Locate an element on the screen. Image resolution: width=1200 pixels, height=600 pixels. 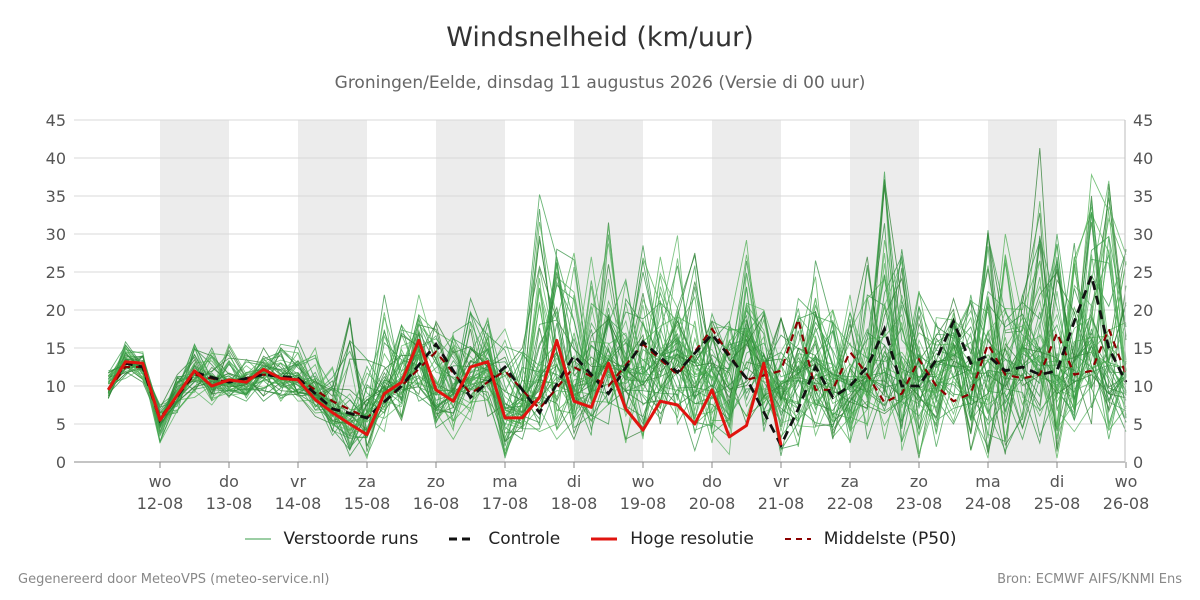
xtick-day-11: zo is located at coordinates (919, 481).